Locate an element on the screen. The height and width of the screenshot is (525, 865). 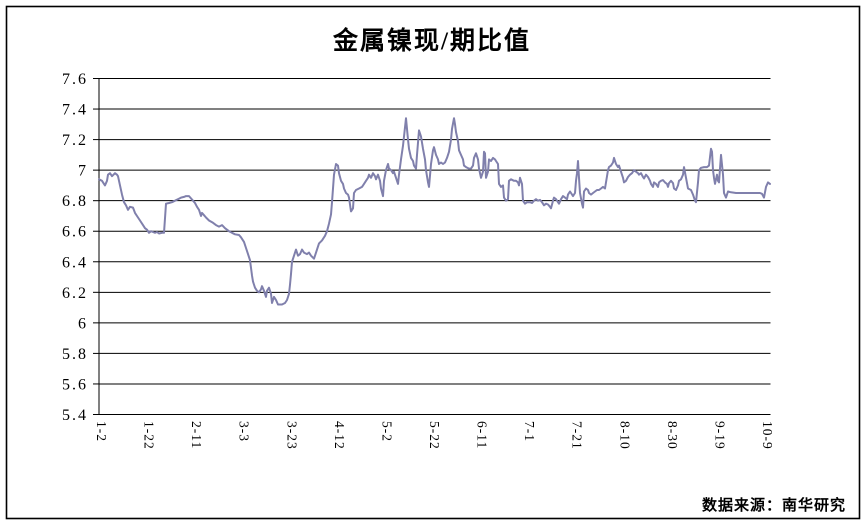
y-tick-label: 5.8 is located at coordinates (75, 354).